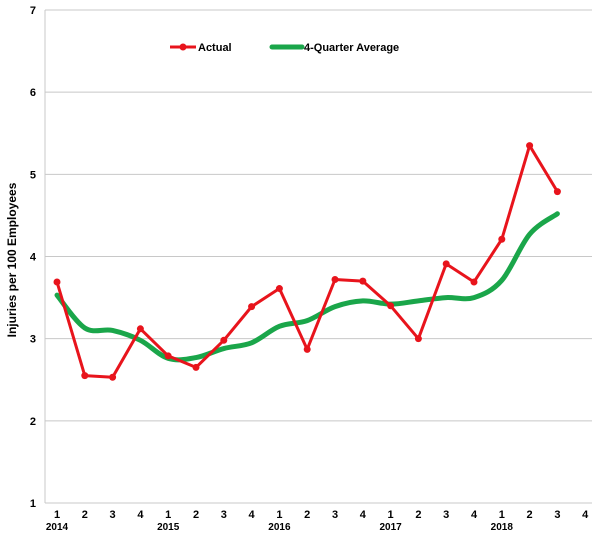  I want to click on legend-label-actual: Actual, so click(215, 48).